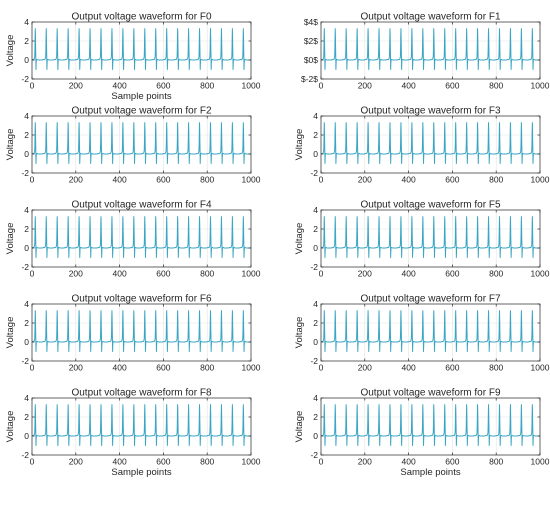 Image resolution: width=550 pixels, height=529 pixels. What do you see at coordinates (311, 41) in the screenshot?
I see `y-tick-label: $2$` at bounding box center [311, 41].